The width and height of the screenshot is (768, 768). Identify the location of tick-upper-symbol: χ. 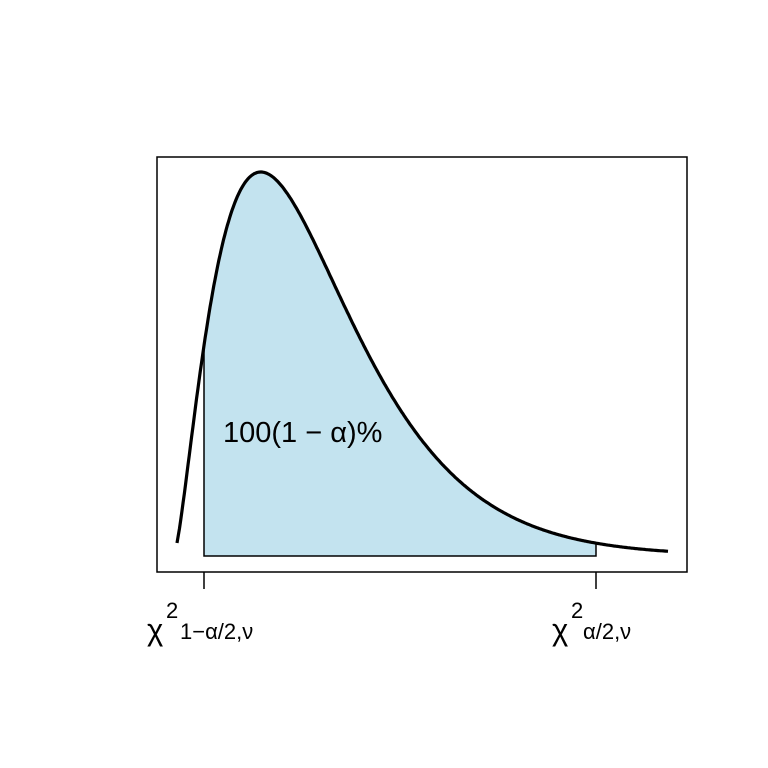
(560, 629).